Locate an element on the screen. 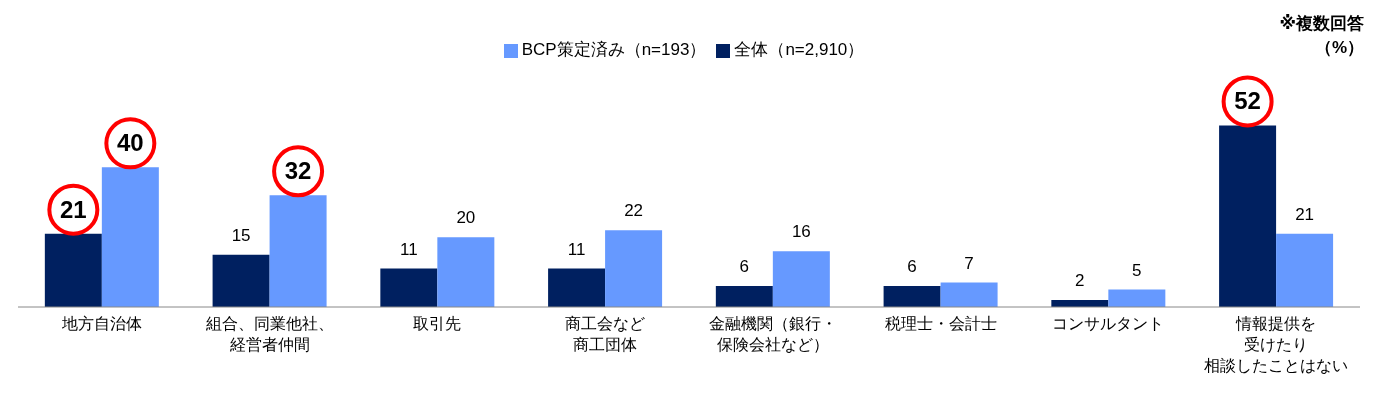 The height and width of the screenshot is (420, 1378). data-label: 15 is located at coordinates (241, 235).